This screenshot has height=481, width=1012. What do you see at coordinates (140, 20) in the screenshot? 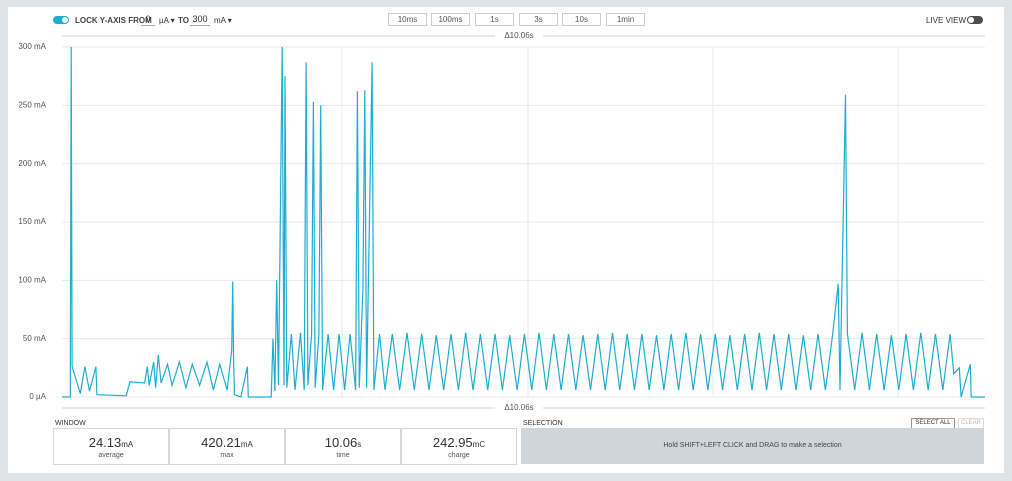
I see `from-label: FROM` at bounding box center [140, 20].